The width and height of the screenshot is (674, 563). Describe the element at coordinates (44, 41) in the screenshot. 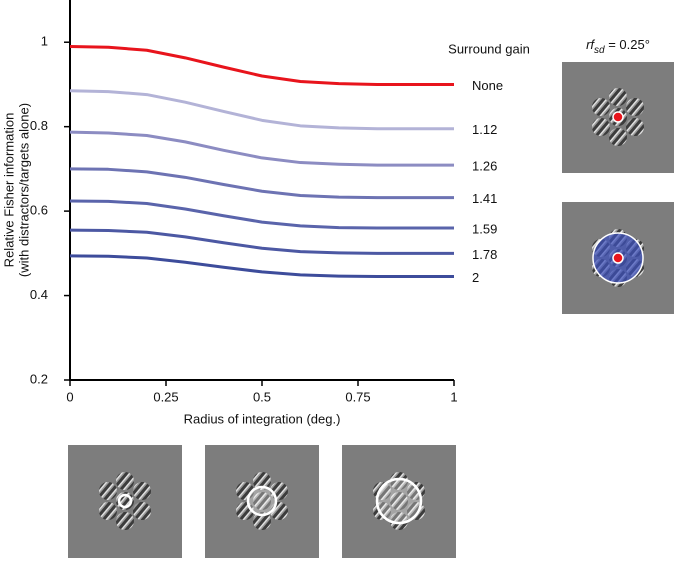

I see `y-tick-label: 1` at that location.